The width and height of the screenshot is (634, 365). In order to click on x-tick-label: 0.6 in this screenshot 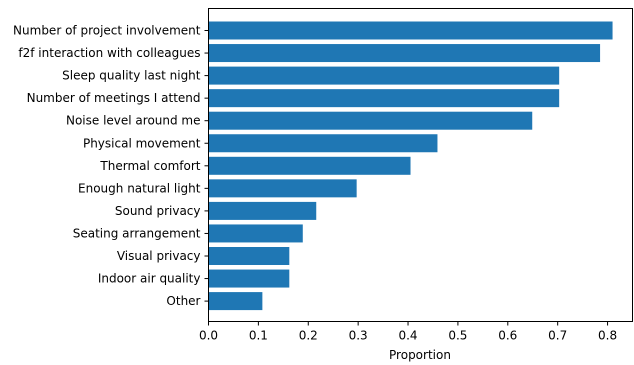, I will do `click(507, 336)`.